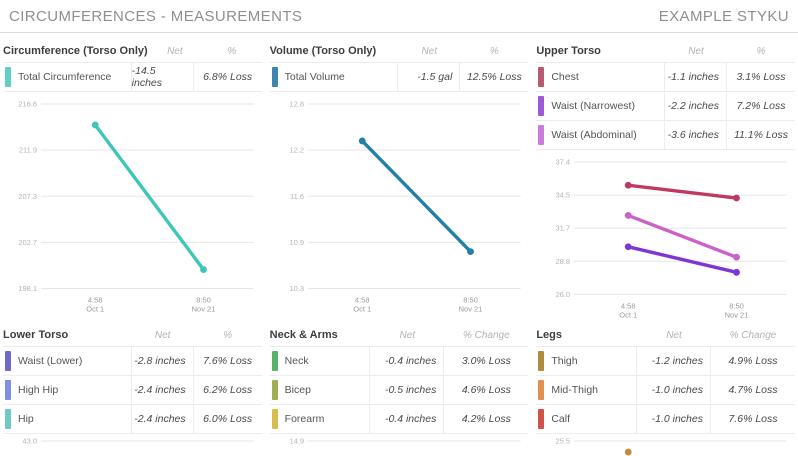 This screenshot has height=456, width=798. I want to click on measurement-label: Thigh, so click(564, 361).